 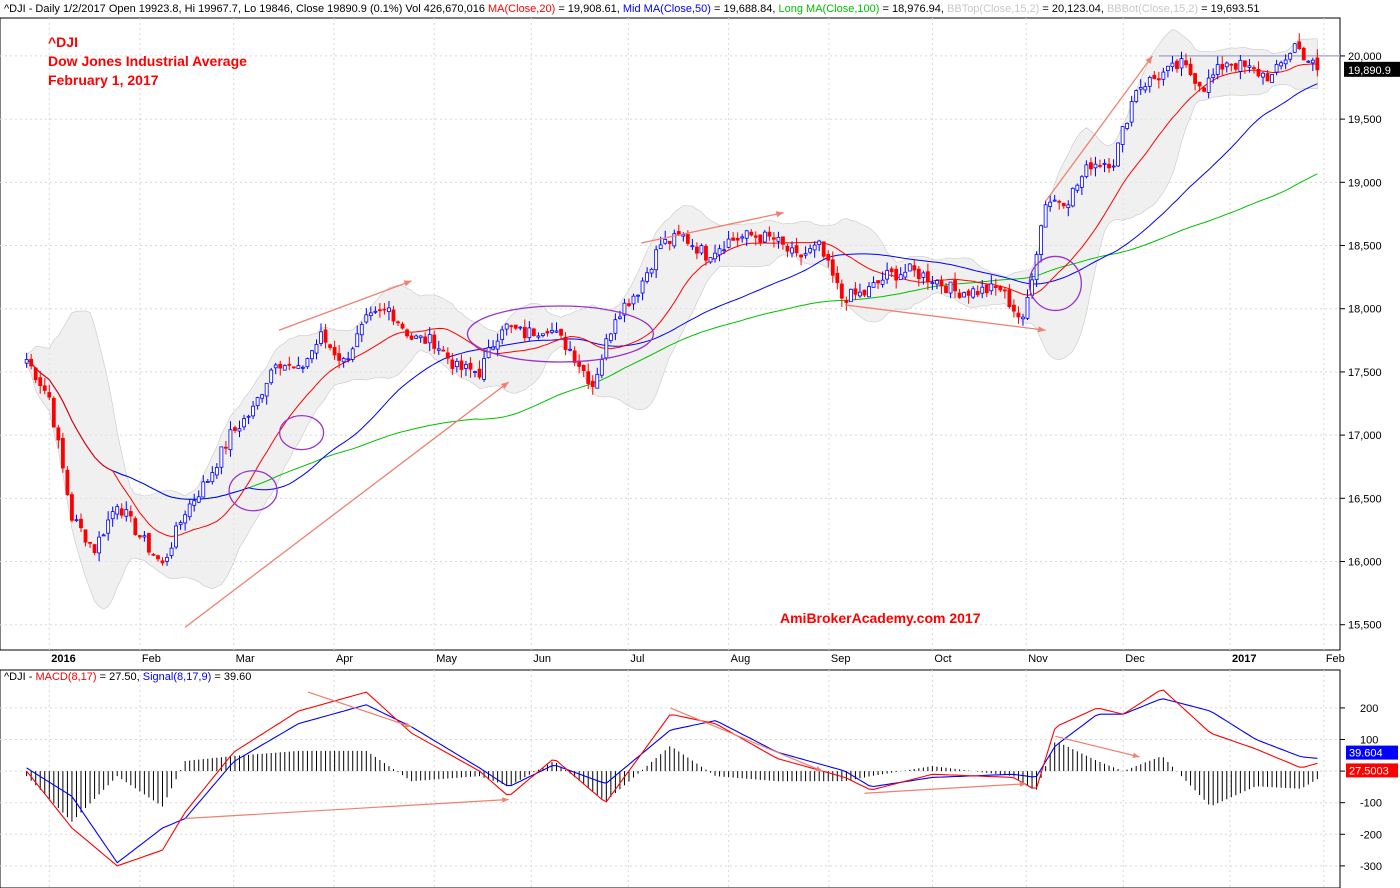 I want to click on y-tick-label: 19,000, so click(x=1365, y=183).